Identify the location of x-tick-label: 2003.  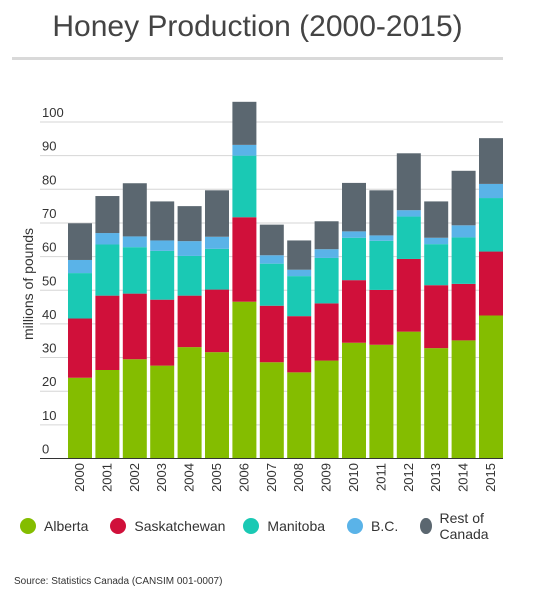
(161, 477).